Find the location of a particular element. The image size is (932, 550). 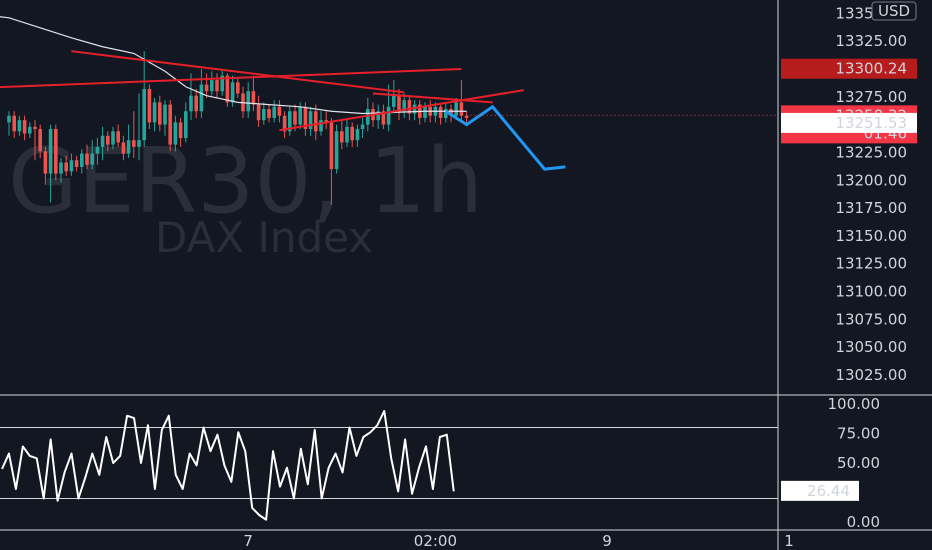

time-axis-labels: 7 02:00 9 1 is located at coordinates (518, 541).